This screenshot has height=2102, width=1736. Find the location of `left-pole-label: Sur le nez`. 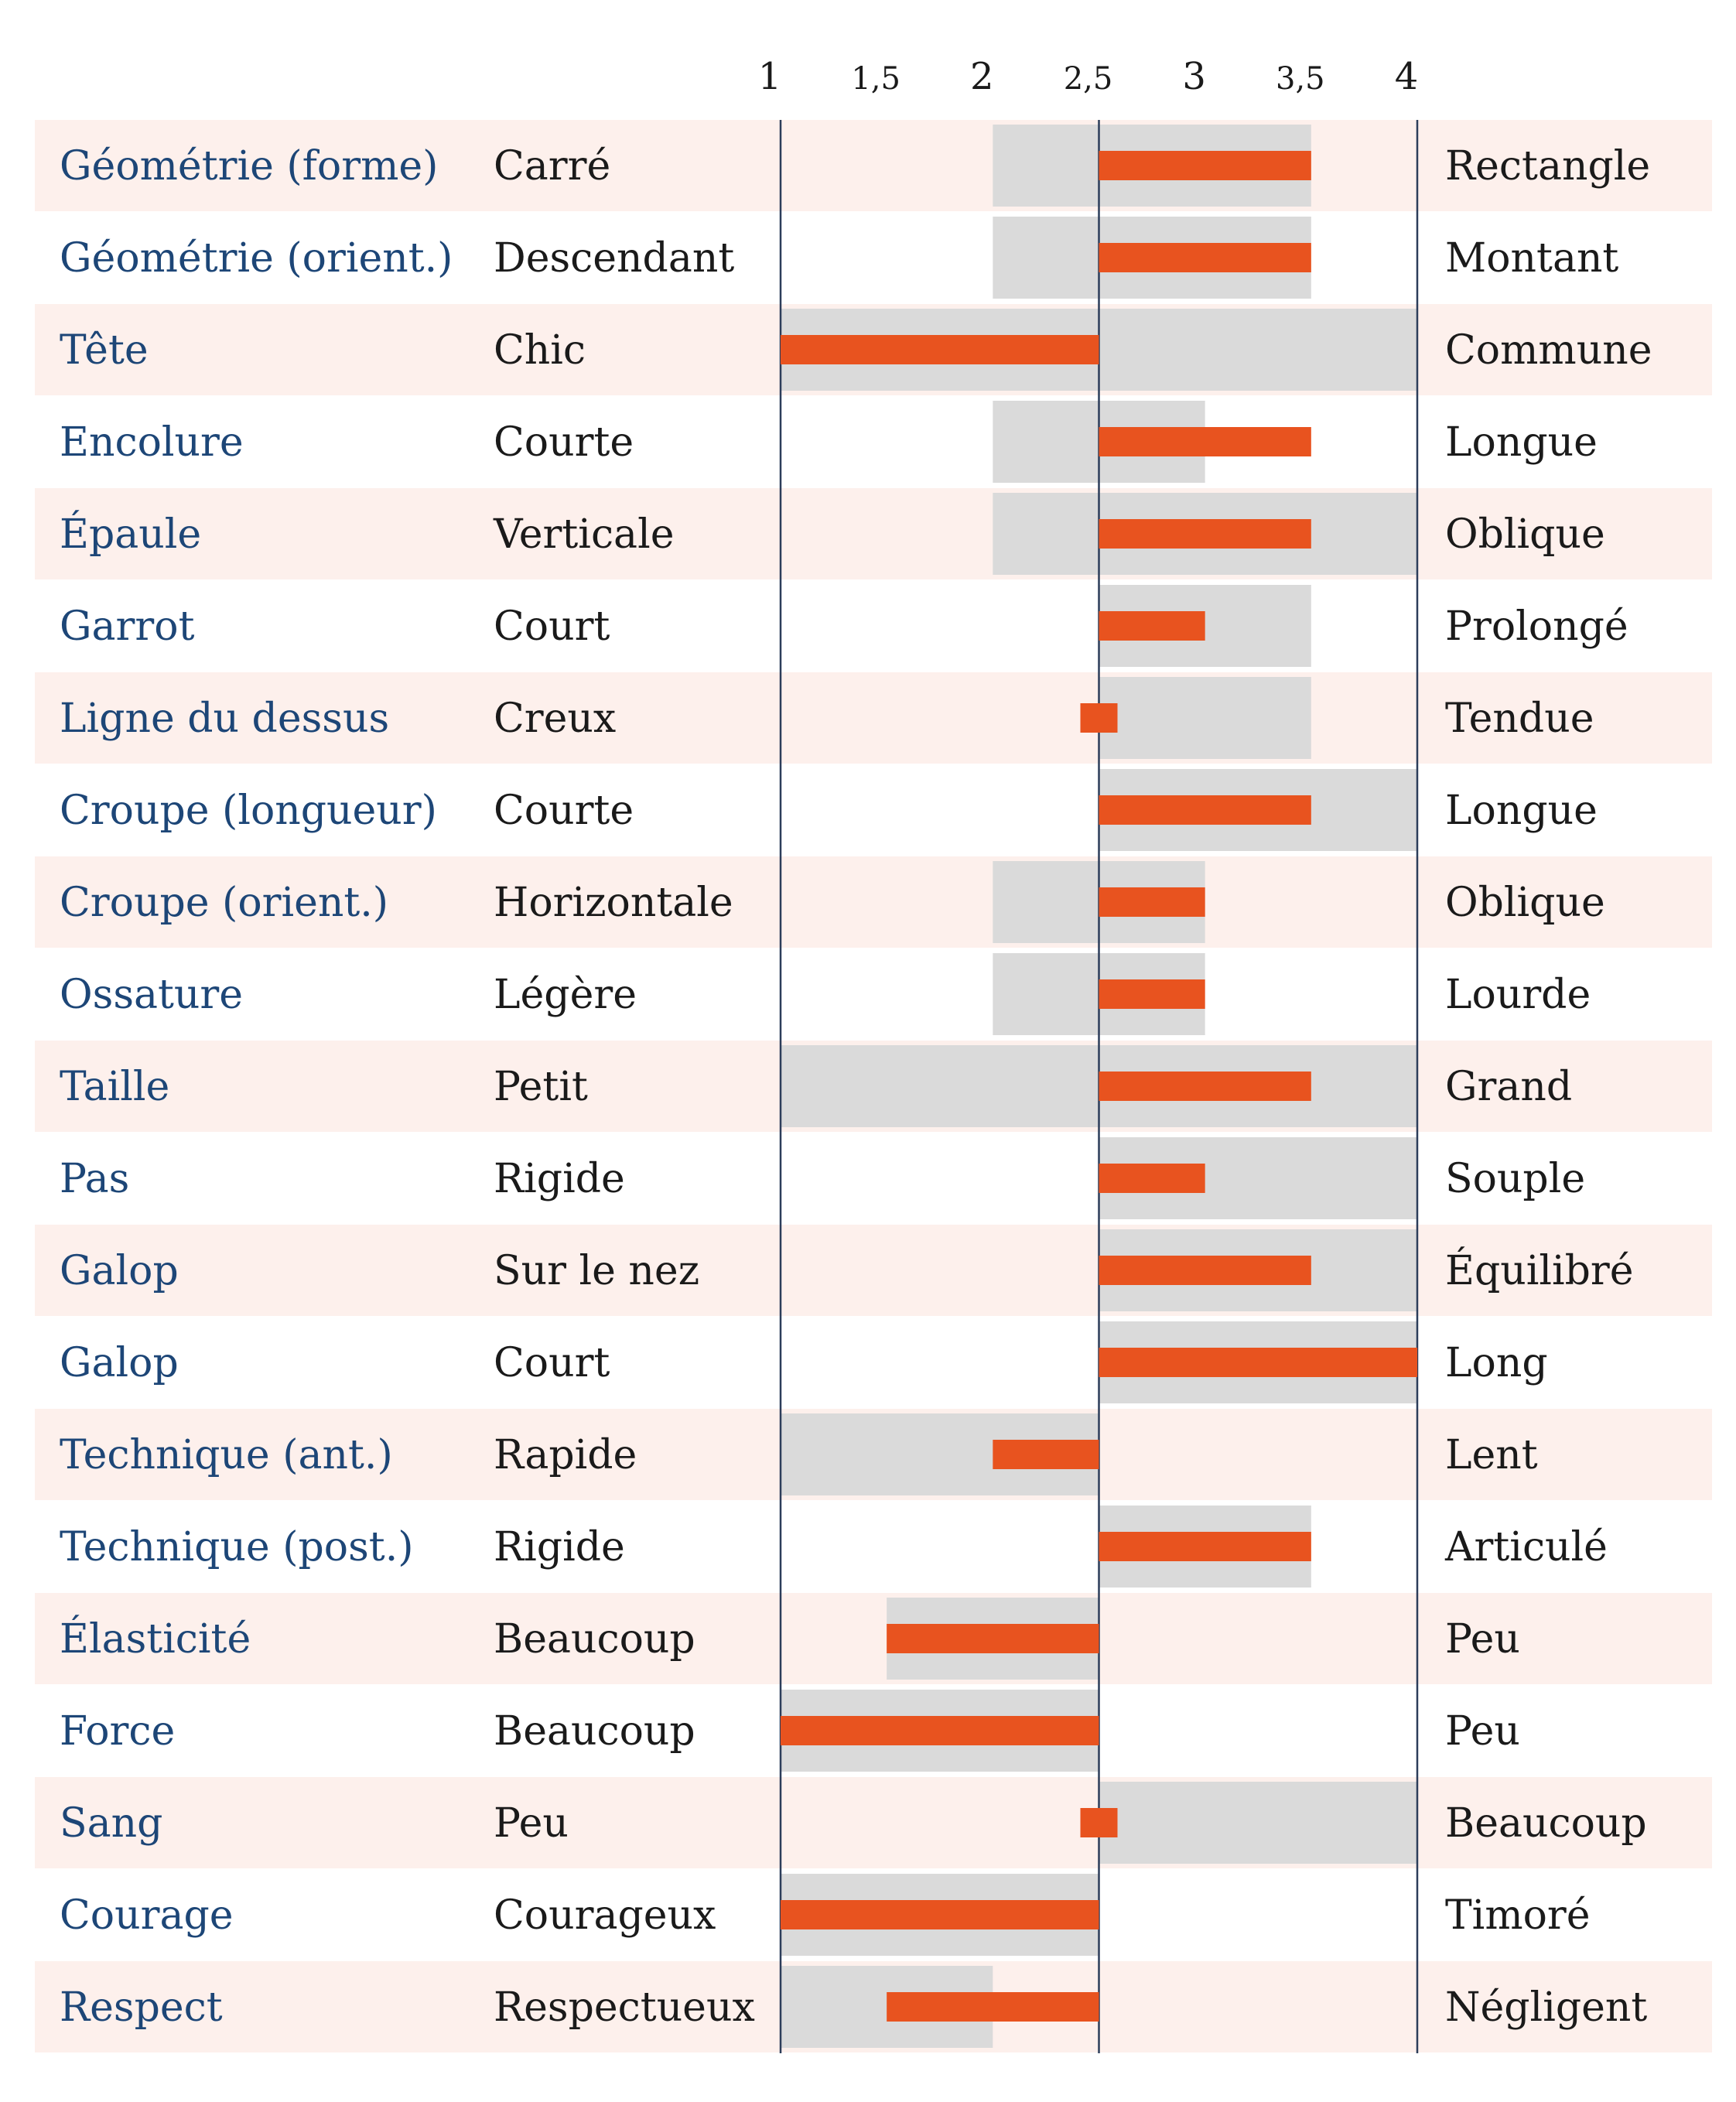

left-pole-label: Sur le nez is located at coordinates (596, 1271).